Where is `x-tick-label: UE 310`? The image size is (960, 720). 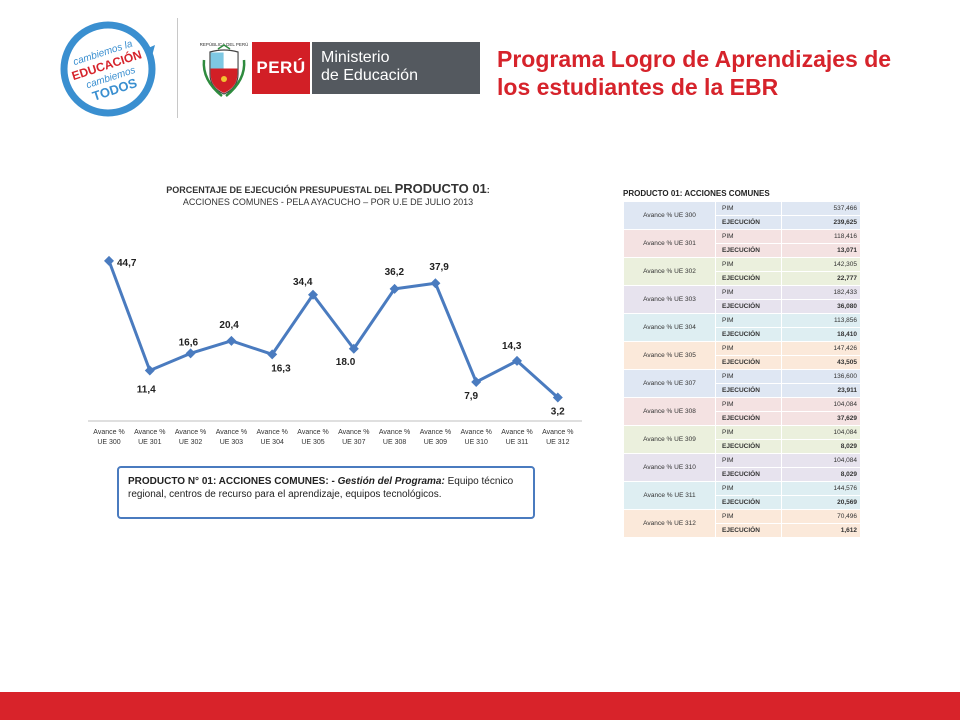 x-tick-label: UE 310 is located at coordinates (476, 442).